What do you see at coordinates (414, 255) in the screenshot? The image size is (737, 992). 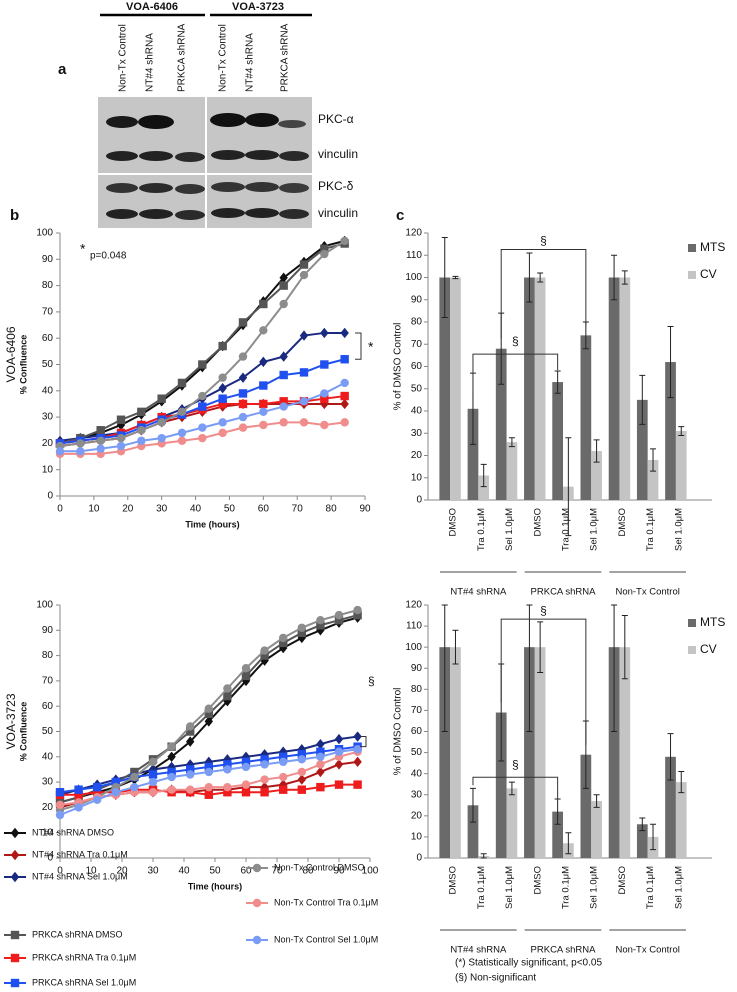 I see `y-tick-label: 110` at bounding box center [414, 255].